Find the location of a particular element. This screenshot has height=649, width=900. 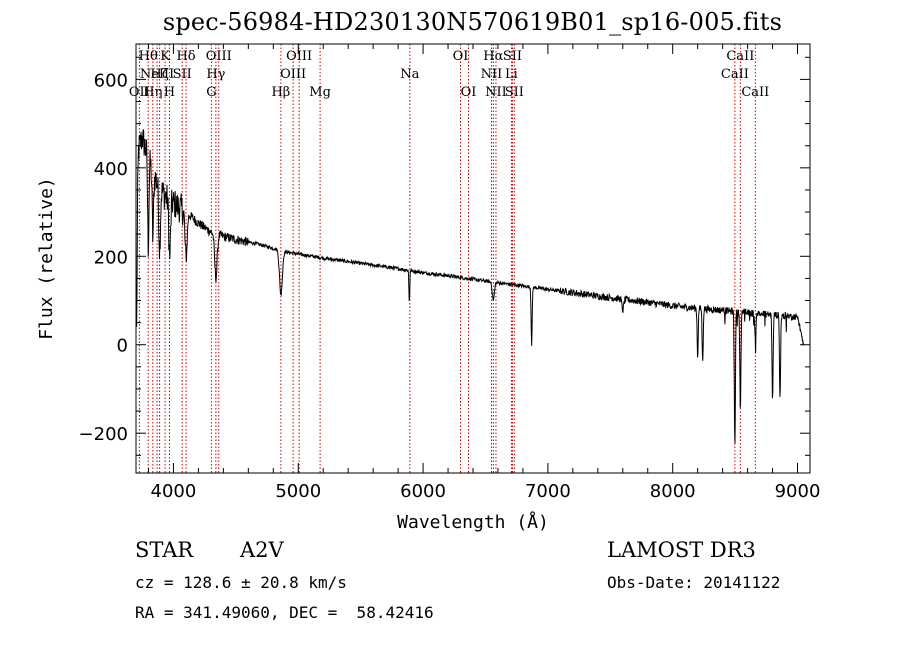

observation-date: Obs-Date: 20141122 is located at coordinates (694, 582).